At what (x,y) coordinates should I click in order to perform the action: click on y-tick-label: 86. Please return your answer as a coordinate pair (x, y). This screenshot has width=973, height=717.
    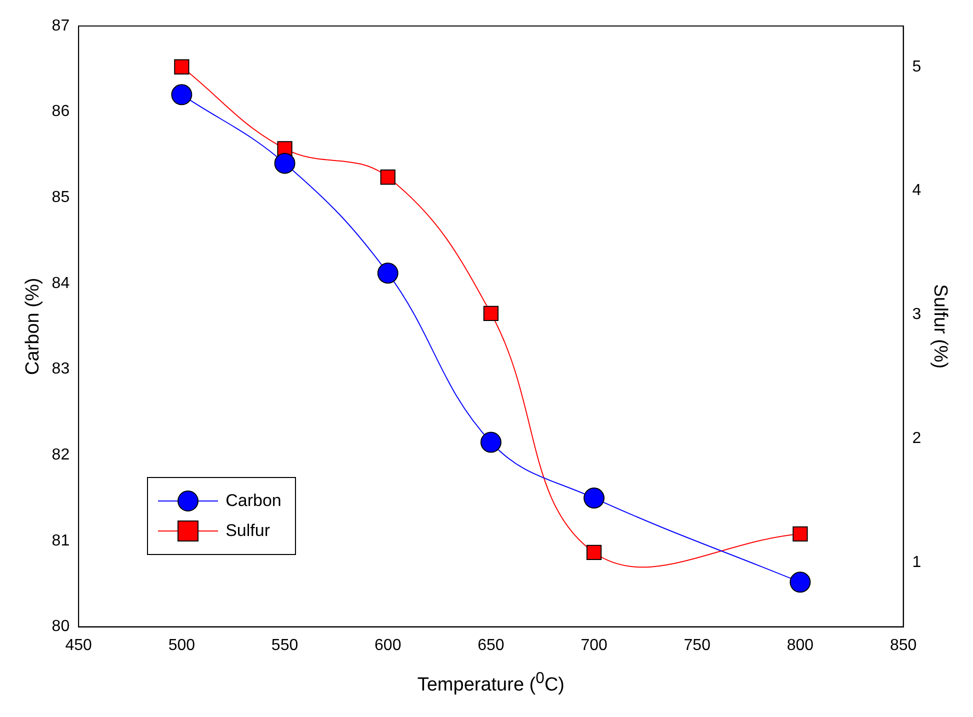
    Looking at the image, I should click on (61, 111).